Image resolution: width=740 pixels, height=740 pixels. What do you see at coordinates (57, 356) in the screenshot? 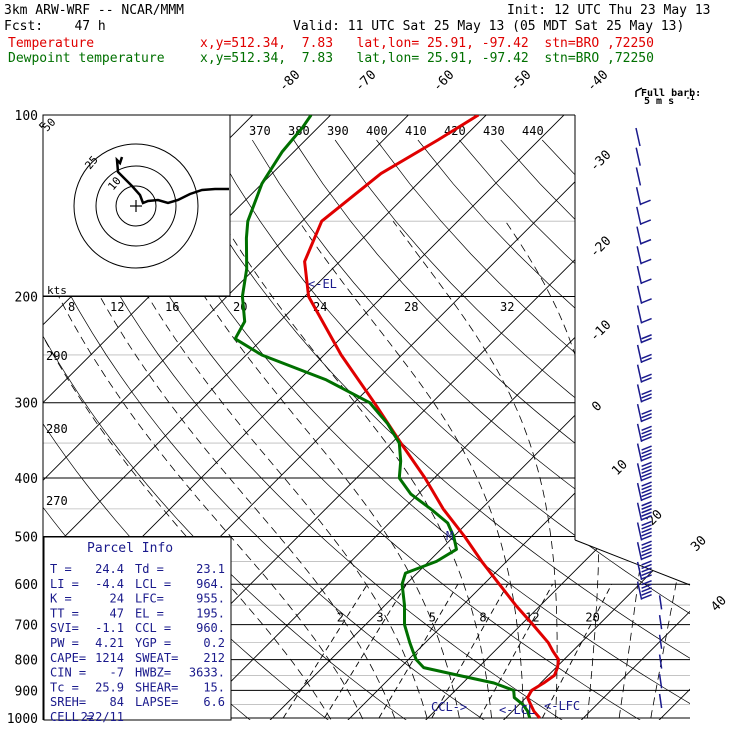
I see `adiabat-label-290: 290` at bounding box center [57, 356].